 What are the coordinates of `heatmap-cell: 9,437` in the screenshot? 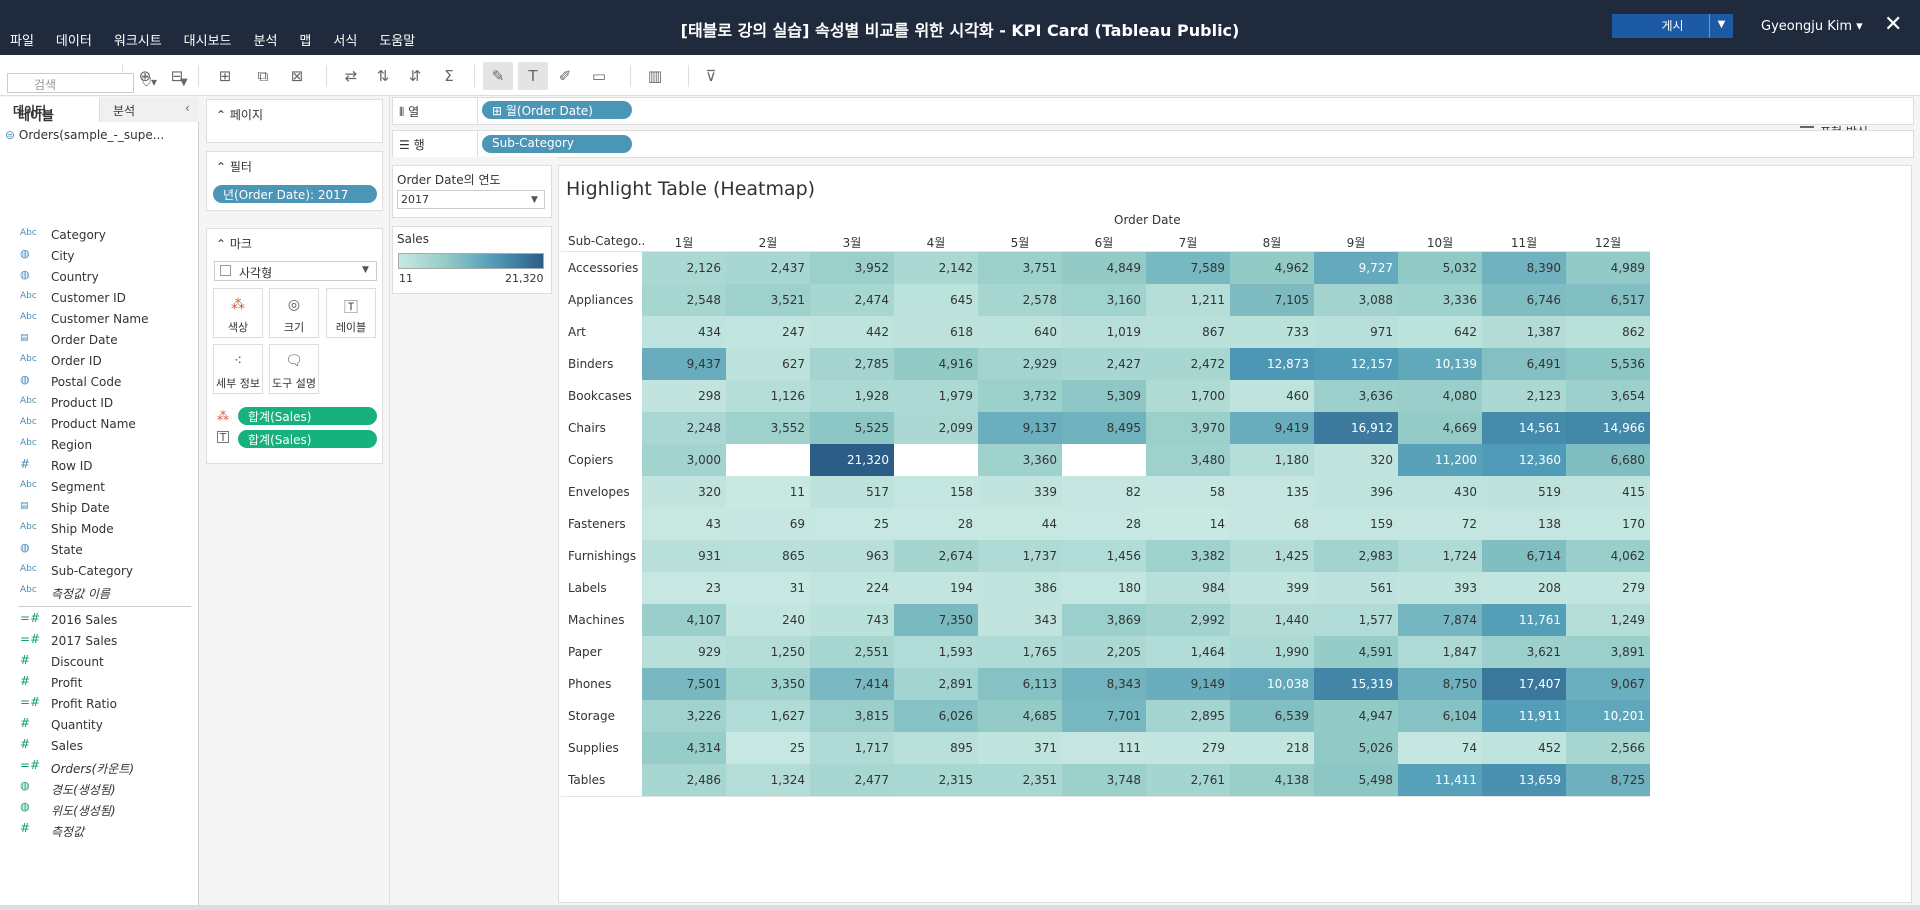 It's located at (684, 364).